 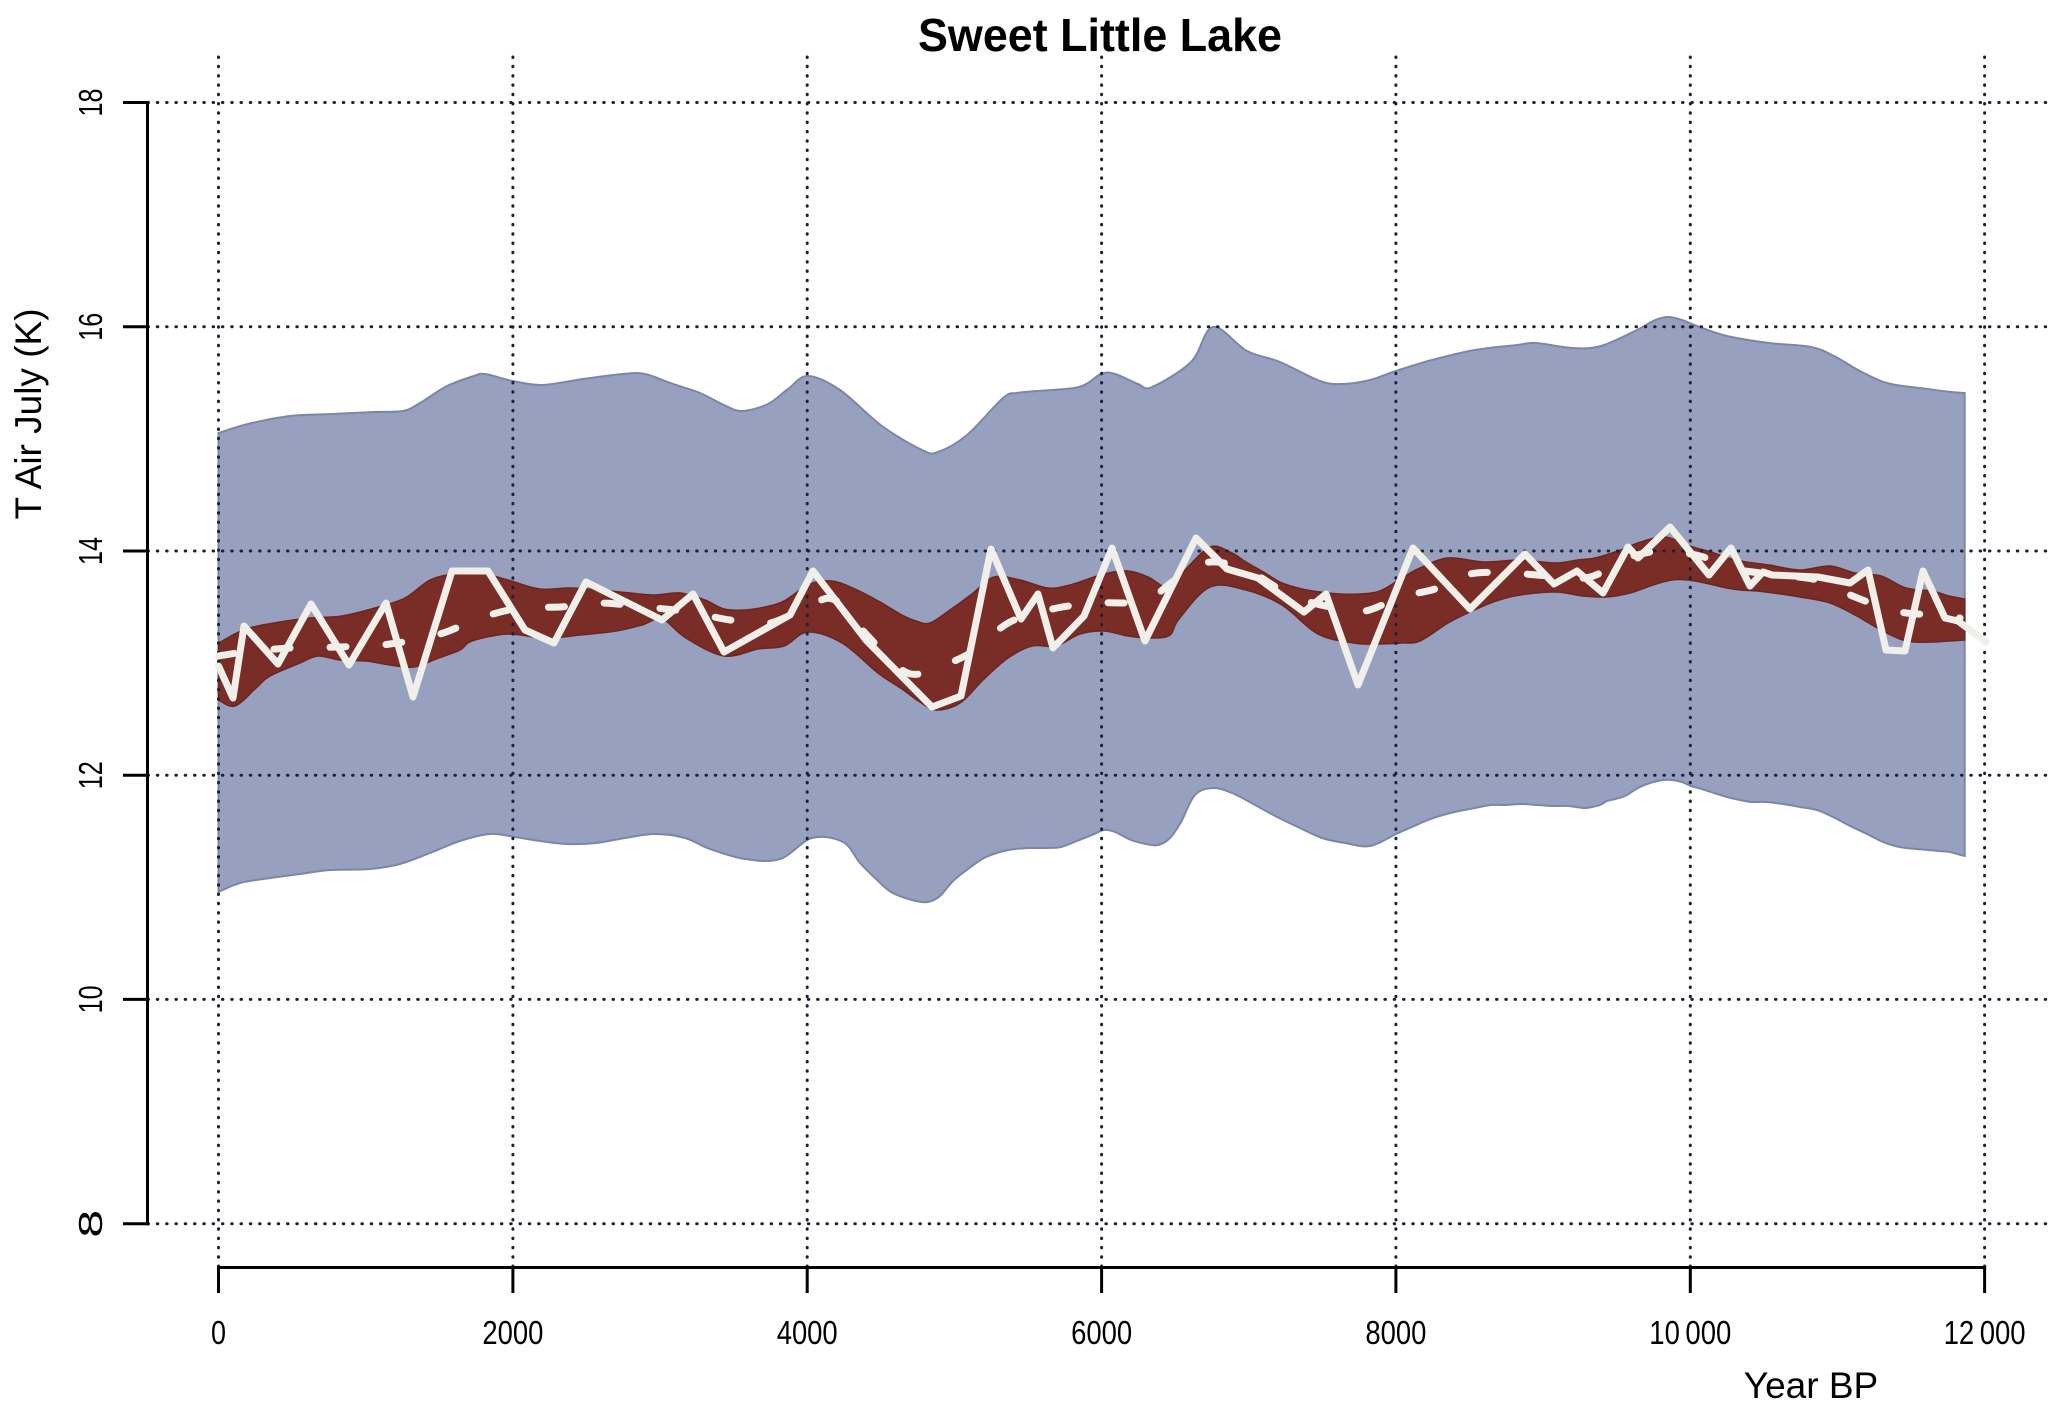 I want to click on svg-text: 10, so click(x=90, y=999).